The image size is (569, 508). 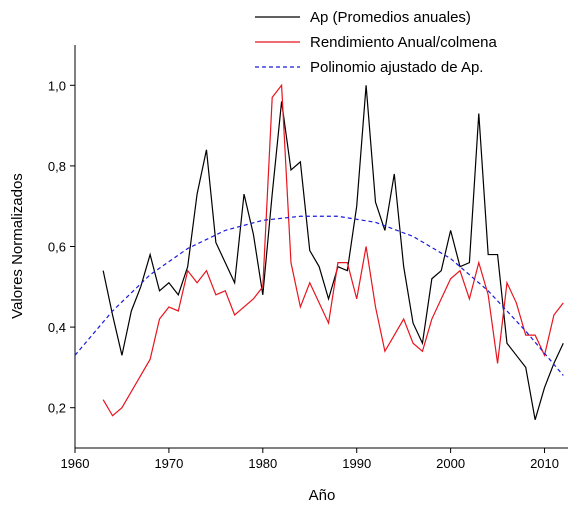 I want to click on y-tick-label: 0,6, so click(x=57, y=247).